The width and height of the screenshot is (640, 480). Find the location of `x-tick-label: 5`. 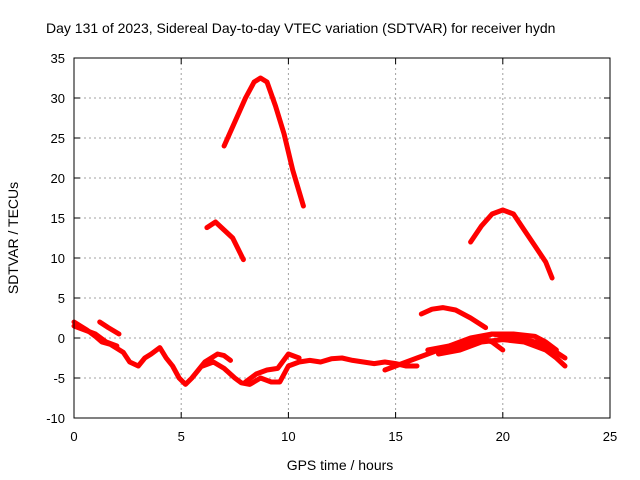

x-tick-label: 5 is located at coordinates (181, 436).